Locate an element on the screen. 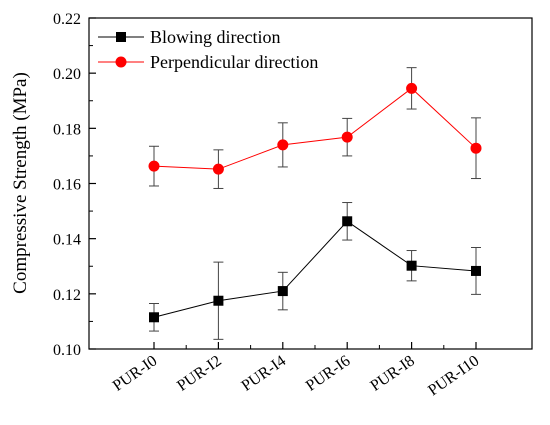 The height and width of the screenshot is (425, 550). y-tick-label: 0.10 is located at coordinates (67, 350).